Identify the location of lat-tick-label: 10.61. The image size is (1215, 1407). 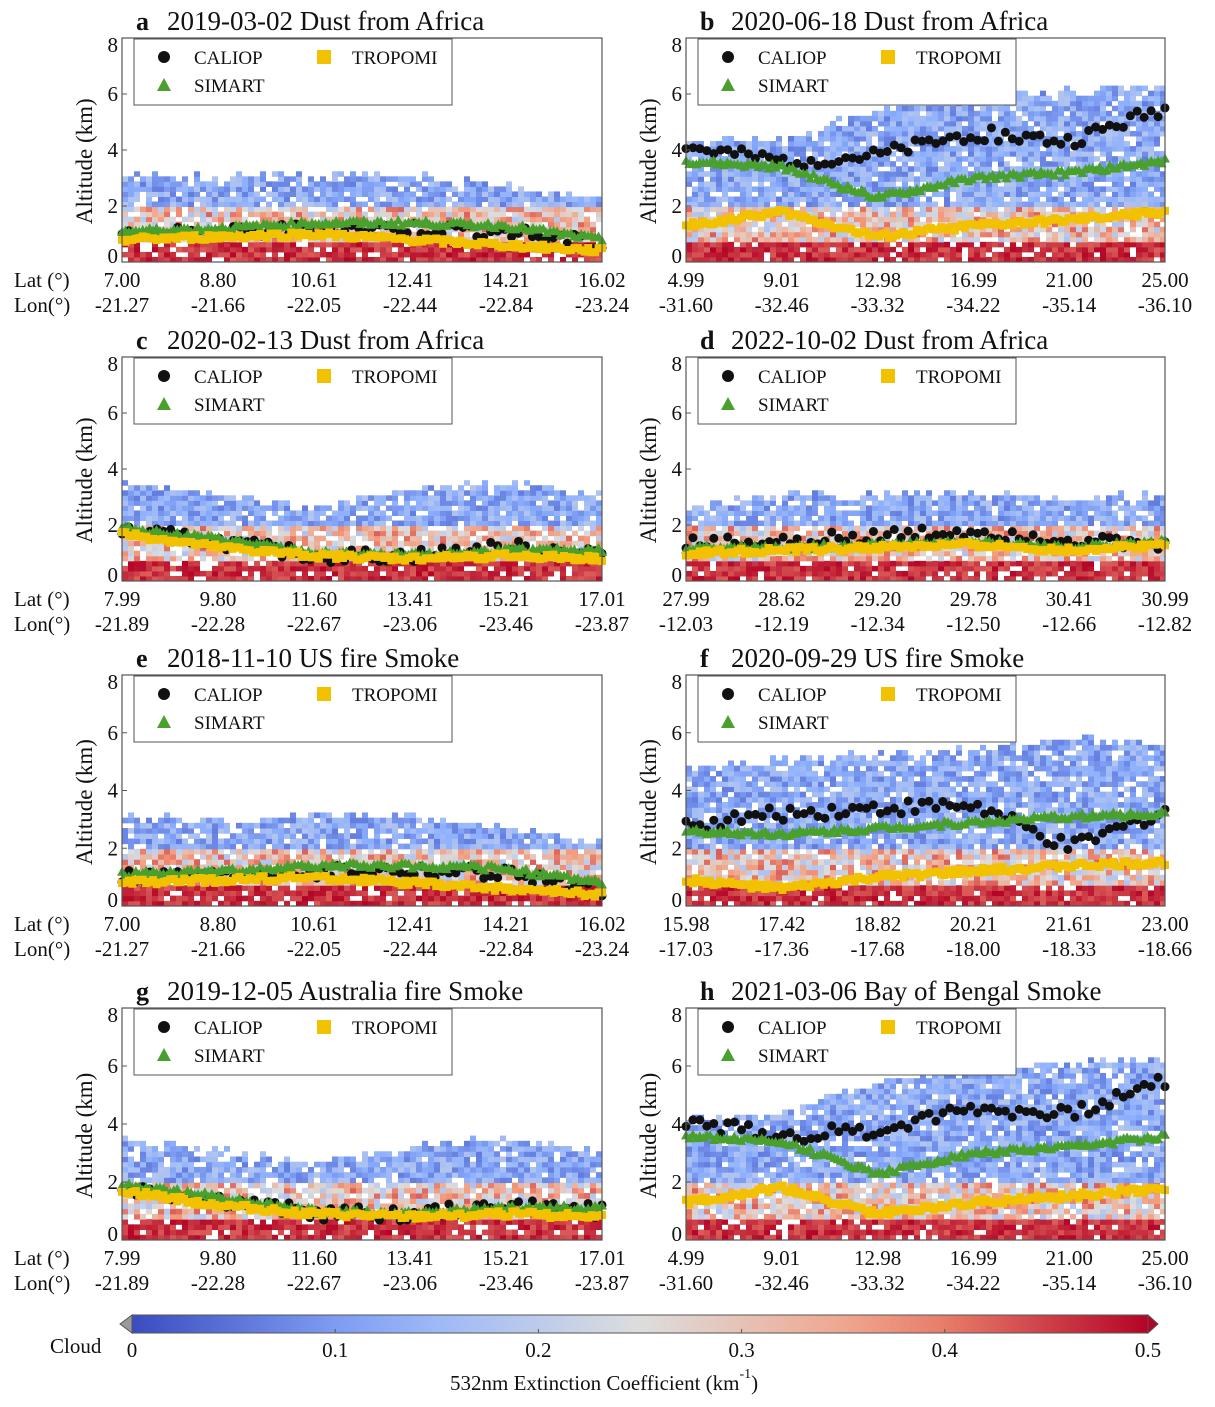
(313, 280).